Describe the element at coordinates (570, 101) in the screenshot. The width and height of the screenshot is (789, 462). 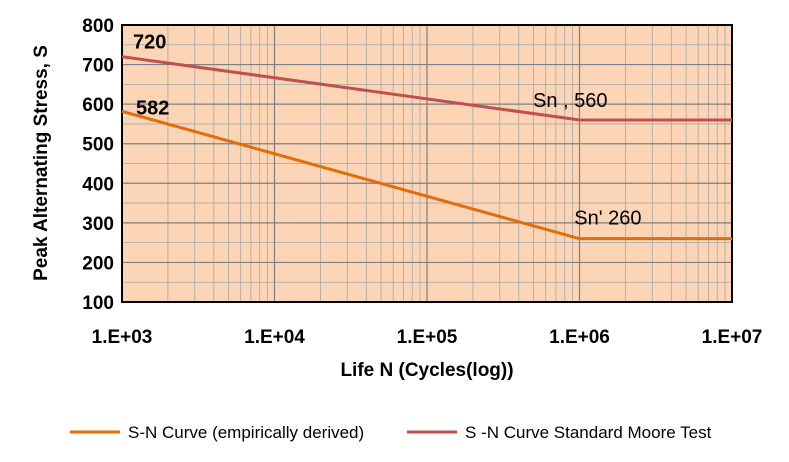
I see `annotation-label: Sn , 560` at that location.